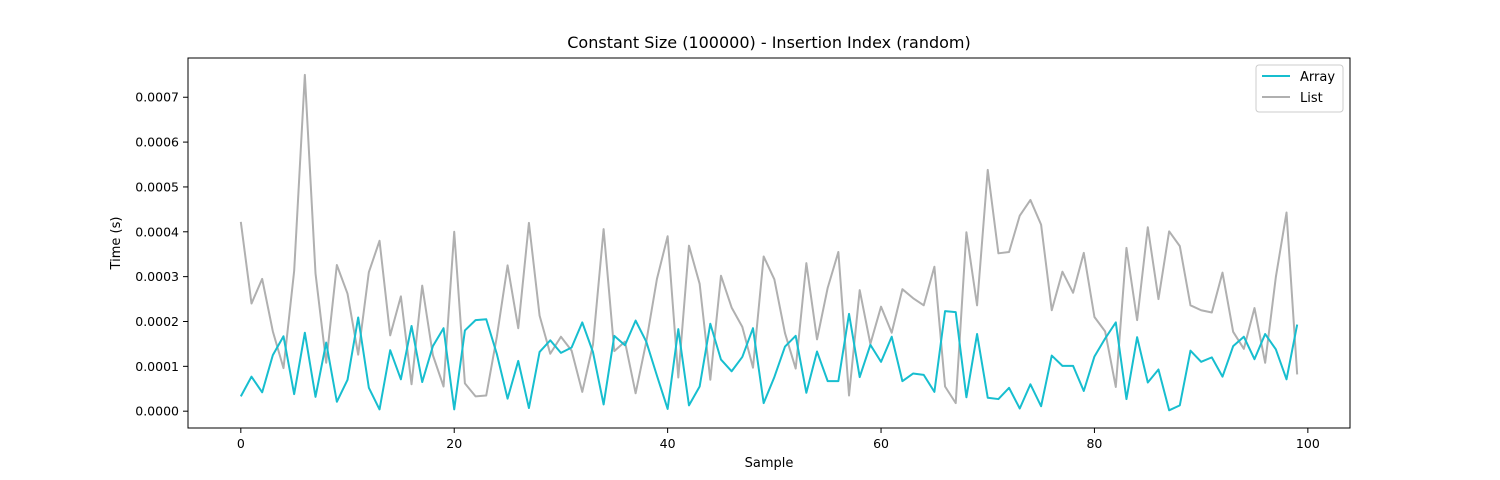 The image size is (1500, 480). What do you see at coordinates (881, 443) in the screenshot?
I see `x-tick-label: 60` at bounding box center [881, 443].